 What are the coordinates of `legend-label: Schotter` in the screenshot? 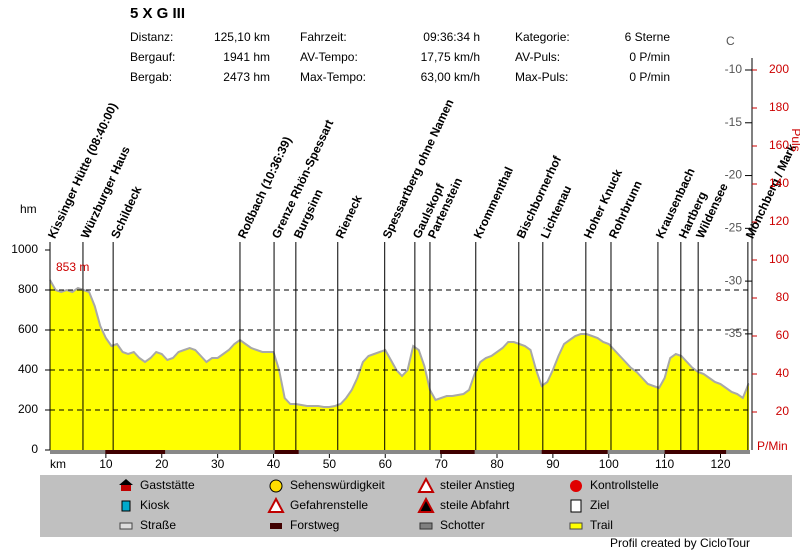 It's located at (462, 525).